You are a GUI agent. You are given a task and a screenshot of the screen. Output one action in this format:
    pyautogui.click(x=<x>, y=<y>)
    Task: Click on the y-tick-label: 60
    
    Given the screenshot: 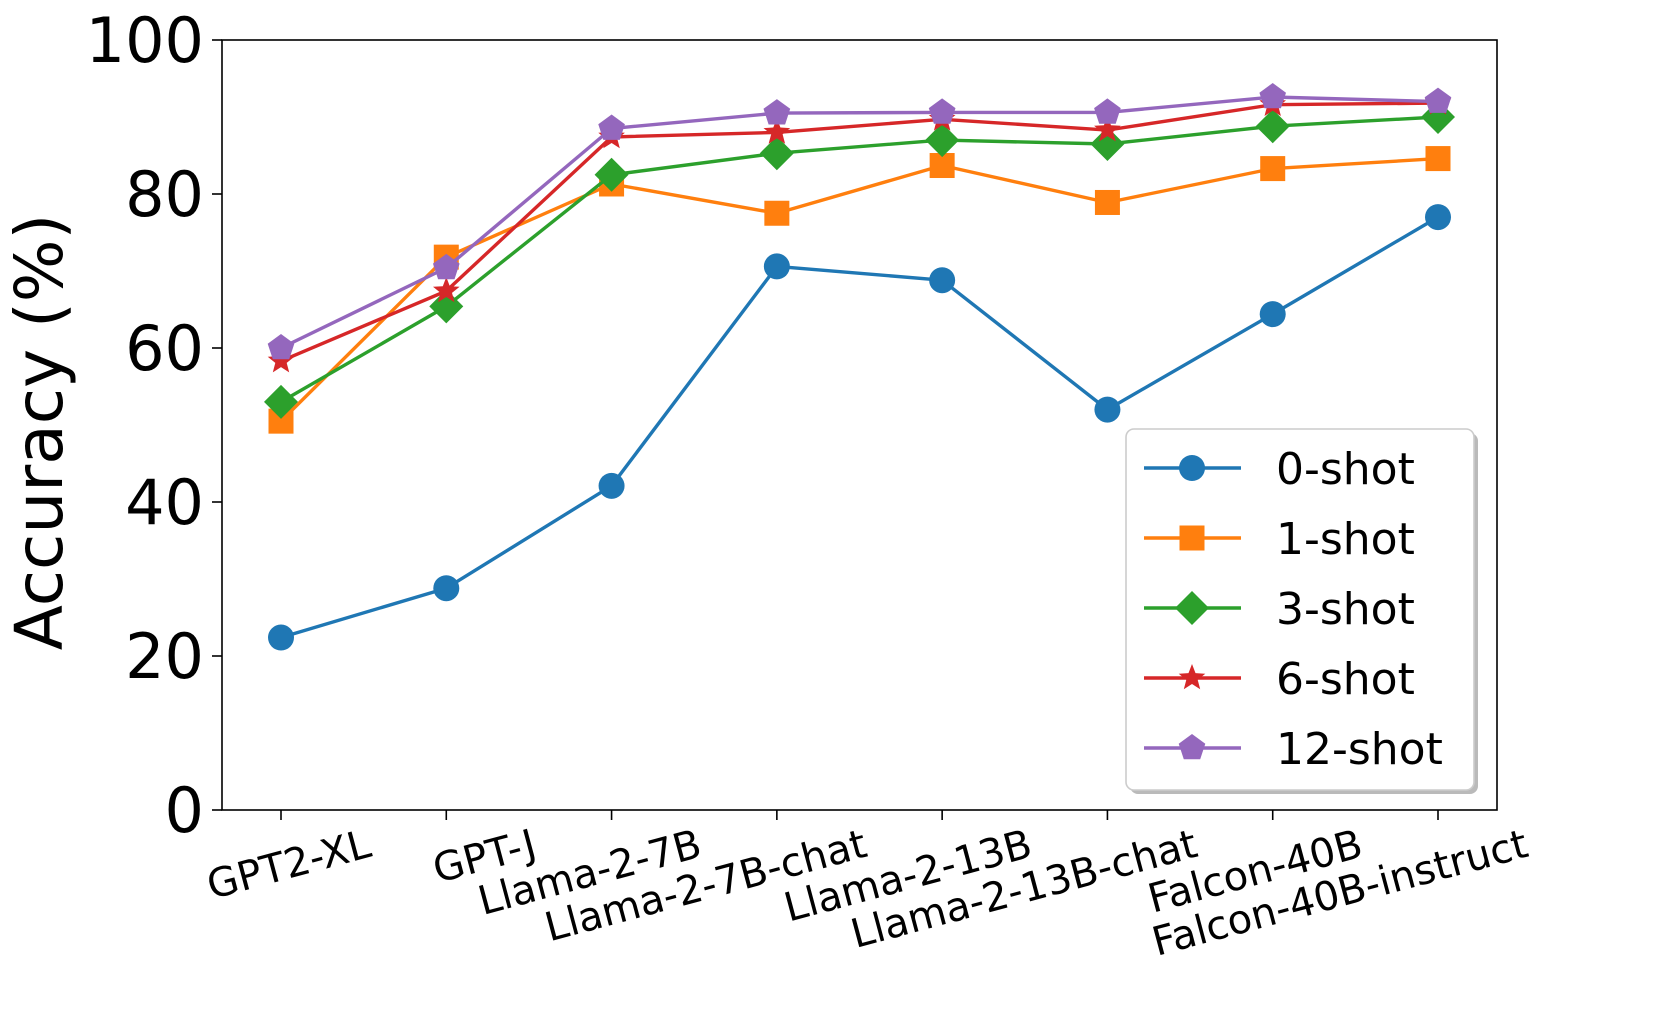 What is the action you would take?
    pyautogui.click(x=164, y=348)
    